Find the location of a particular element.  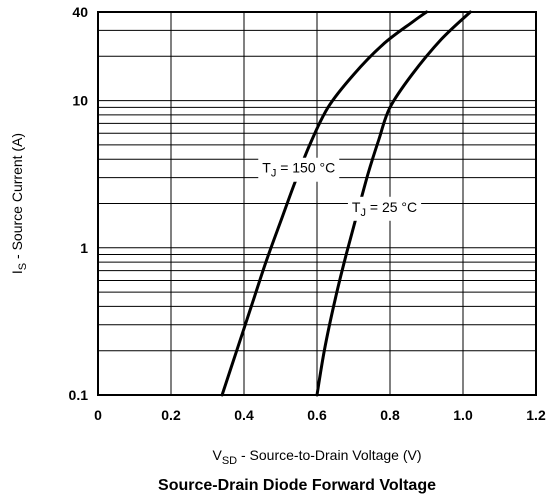

y-tick-label: 40 is located at coordinates (80, 12).